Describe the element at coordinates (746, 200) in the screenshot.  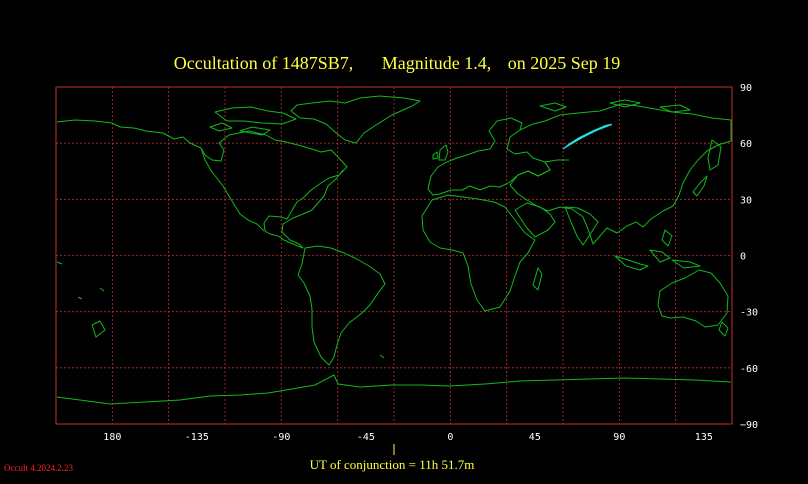
I see `lat-tick-label: 30` at that location.